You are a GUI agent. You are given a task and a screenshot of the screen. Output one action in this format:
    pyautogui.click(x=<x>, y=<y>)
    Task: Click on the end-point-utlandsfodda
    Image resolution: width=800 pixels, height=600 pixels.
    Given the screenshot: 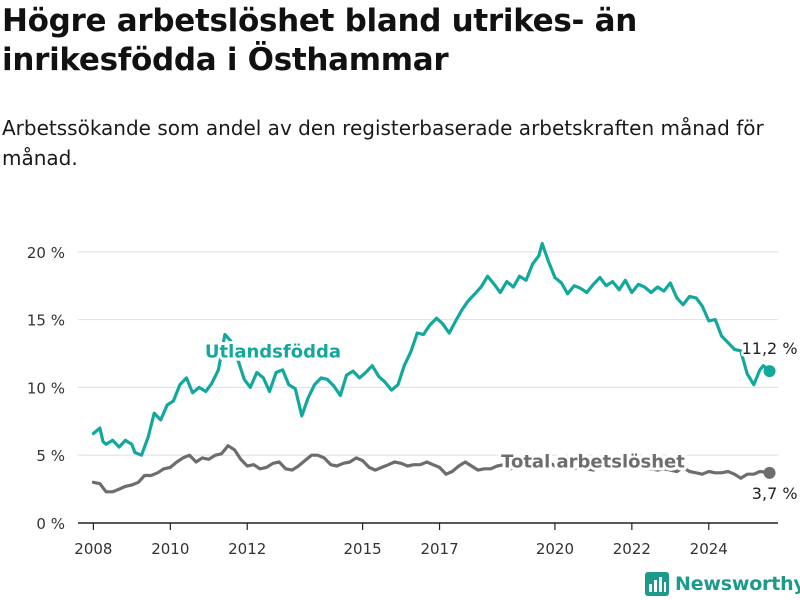 What is the action you would take?
    pyautogui.click(x=769, y=371)
    